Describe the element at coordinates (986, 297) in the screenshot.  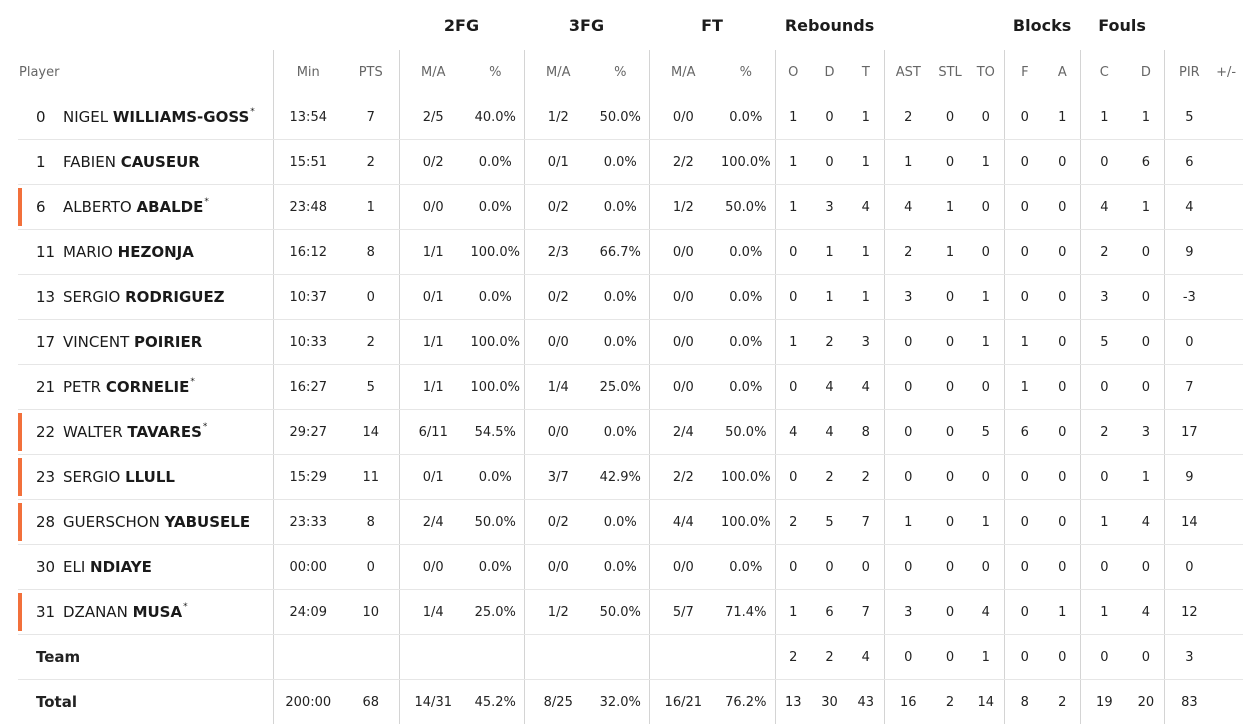
I see `stat-to: 1` at that location.